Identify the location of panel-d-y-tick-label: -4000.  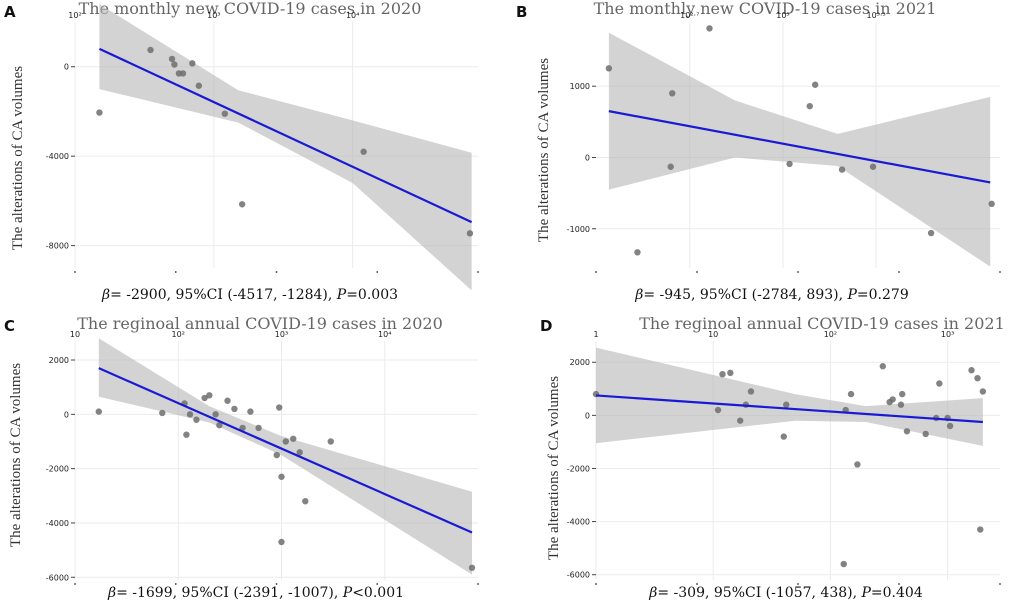
(578, 522).